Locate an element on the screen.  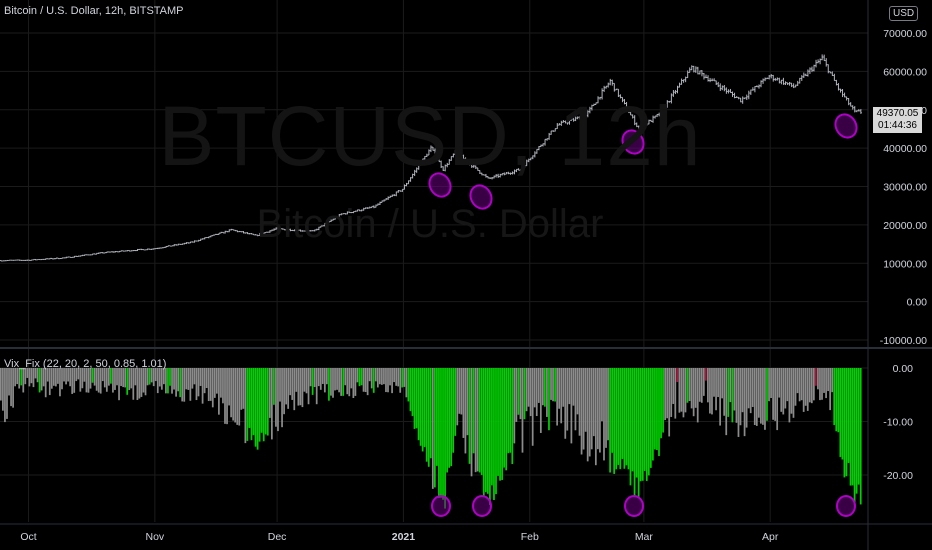
time-tick-label: Oct is located at coordinates (28, 537).